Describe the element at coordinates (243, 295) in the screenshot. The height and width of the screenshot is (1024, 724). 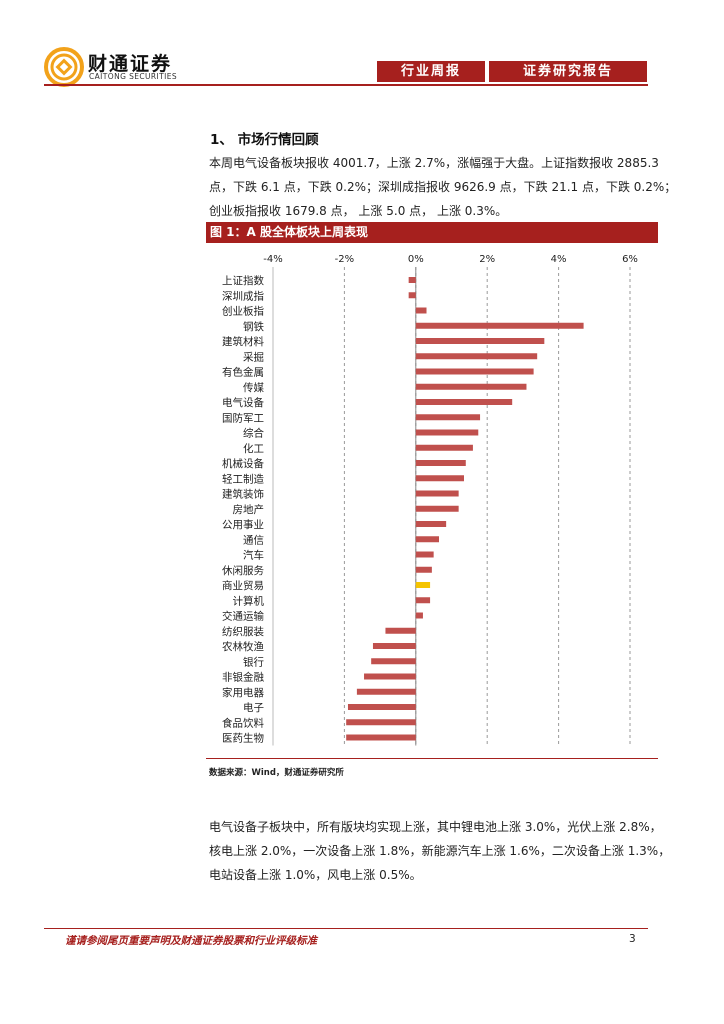
I see `chart-category-label: 深圳成指` at that location.